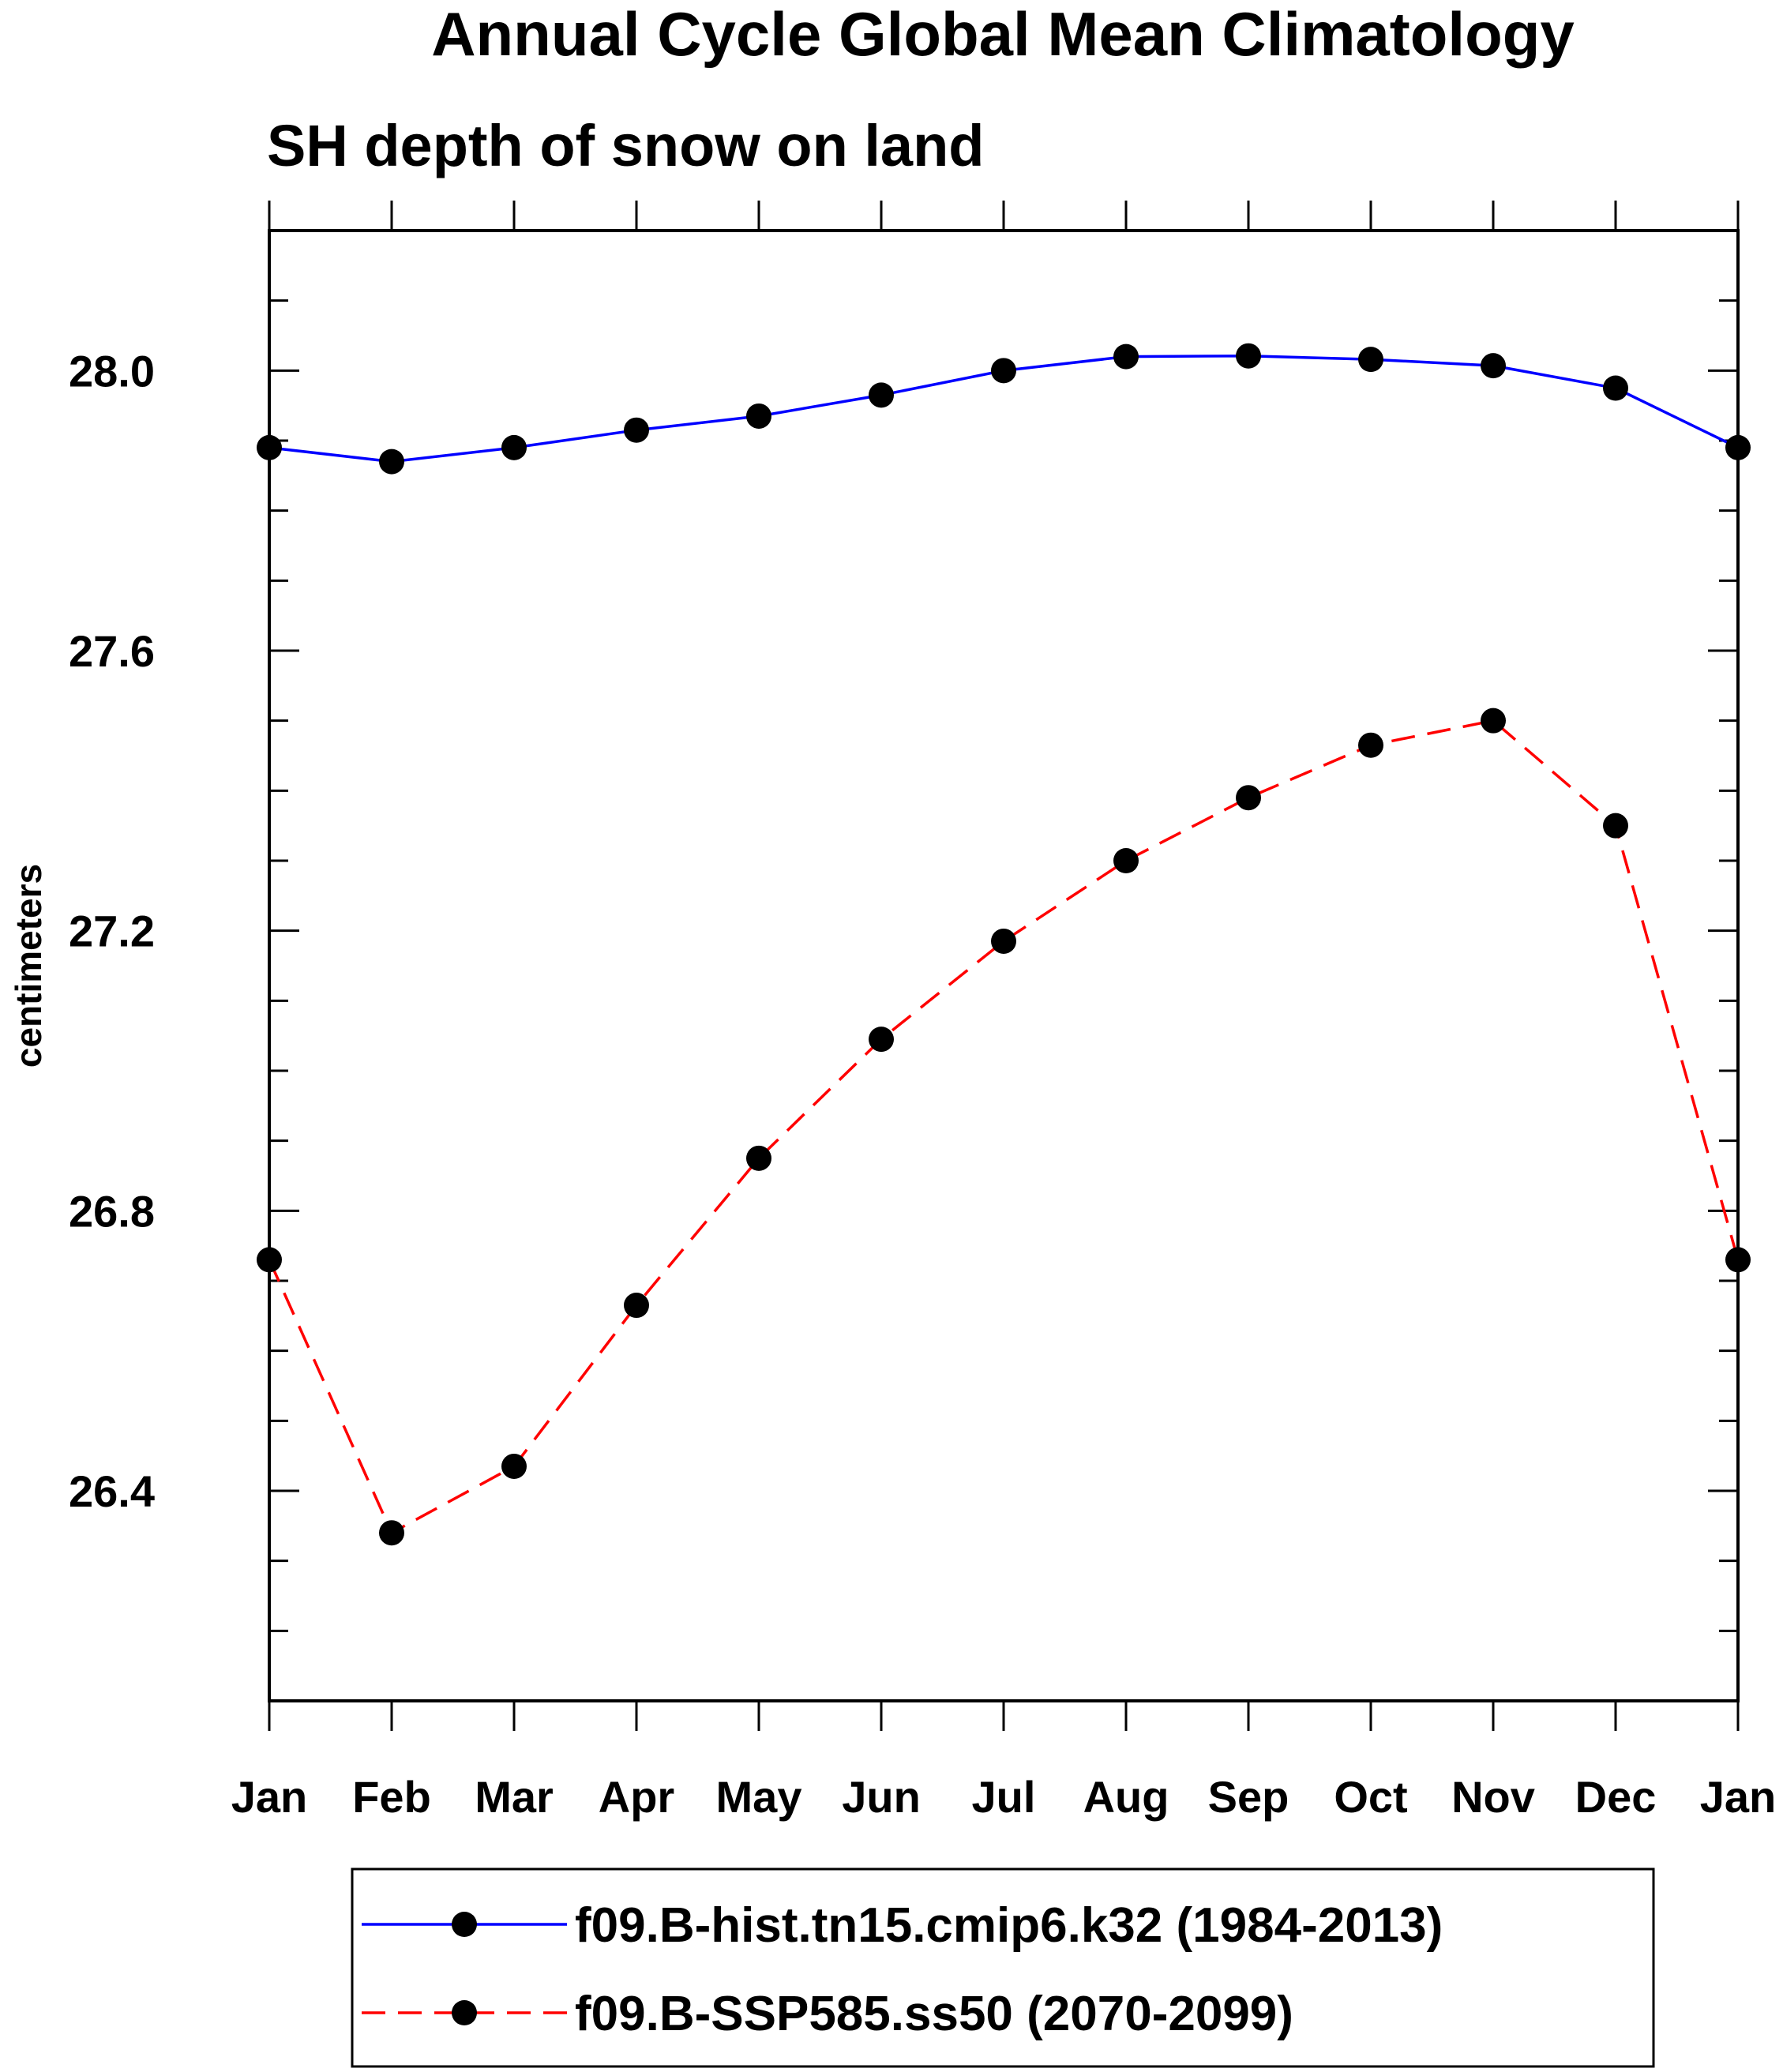 The image size is (1783, 2072). I want to click on x-tick-label: Feb, so click(392, 1797).